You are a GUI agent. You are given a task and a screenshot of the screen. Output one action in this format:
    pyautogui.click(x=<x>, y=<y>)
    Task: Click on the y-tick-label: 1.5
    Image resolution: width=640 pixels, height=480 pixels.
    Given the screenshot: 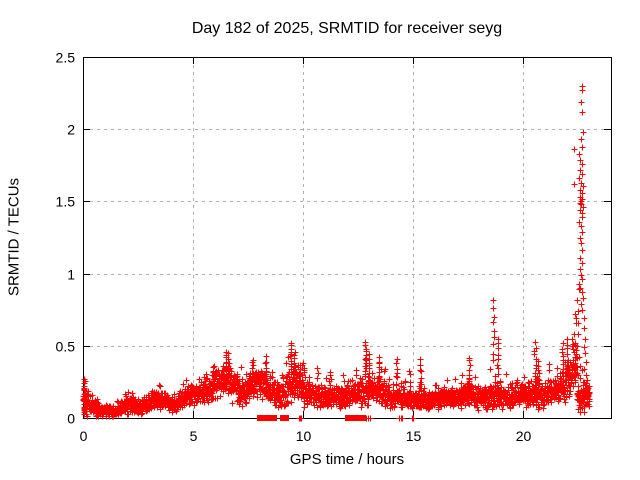 What is the action you would take?
    pyautogui.click(x=66, y=202)
    